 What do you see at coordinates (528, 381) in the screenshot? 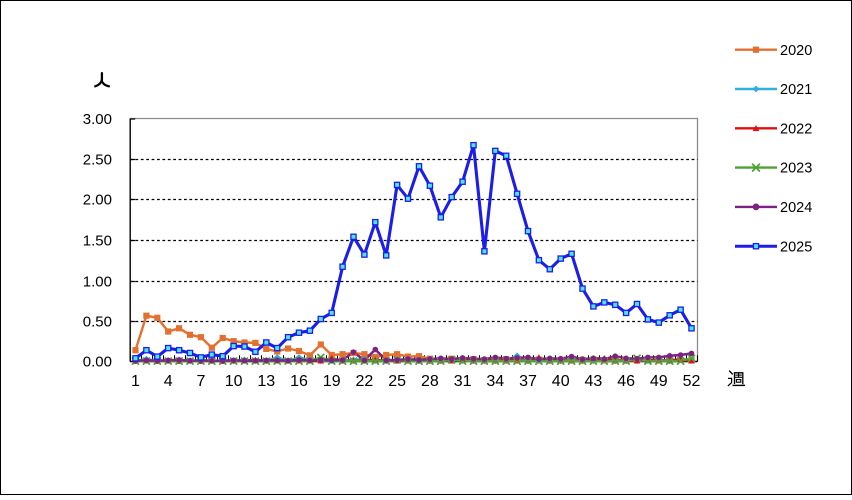
I see `svg-text: 37` at bounding box center [528, 381].